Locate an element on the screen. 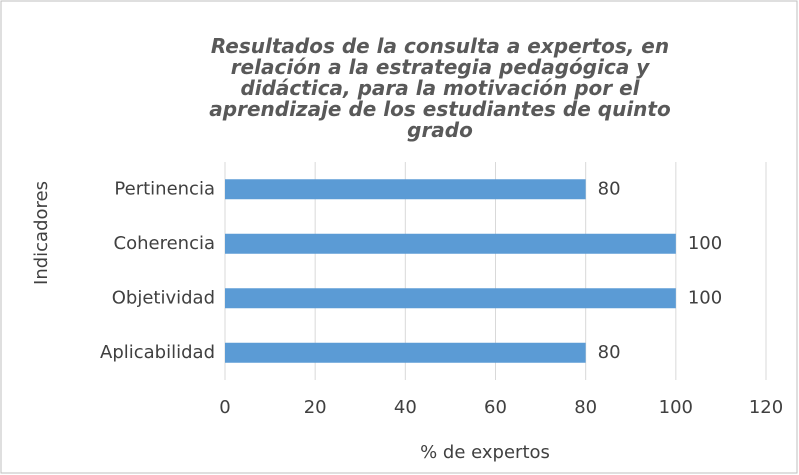 The width and height of the screenshot is (799, 475). x-tick-label: 60 is located at coordinates (495, 407).